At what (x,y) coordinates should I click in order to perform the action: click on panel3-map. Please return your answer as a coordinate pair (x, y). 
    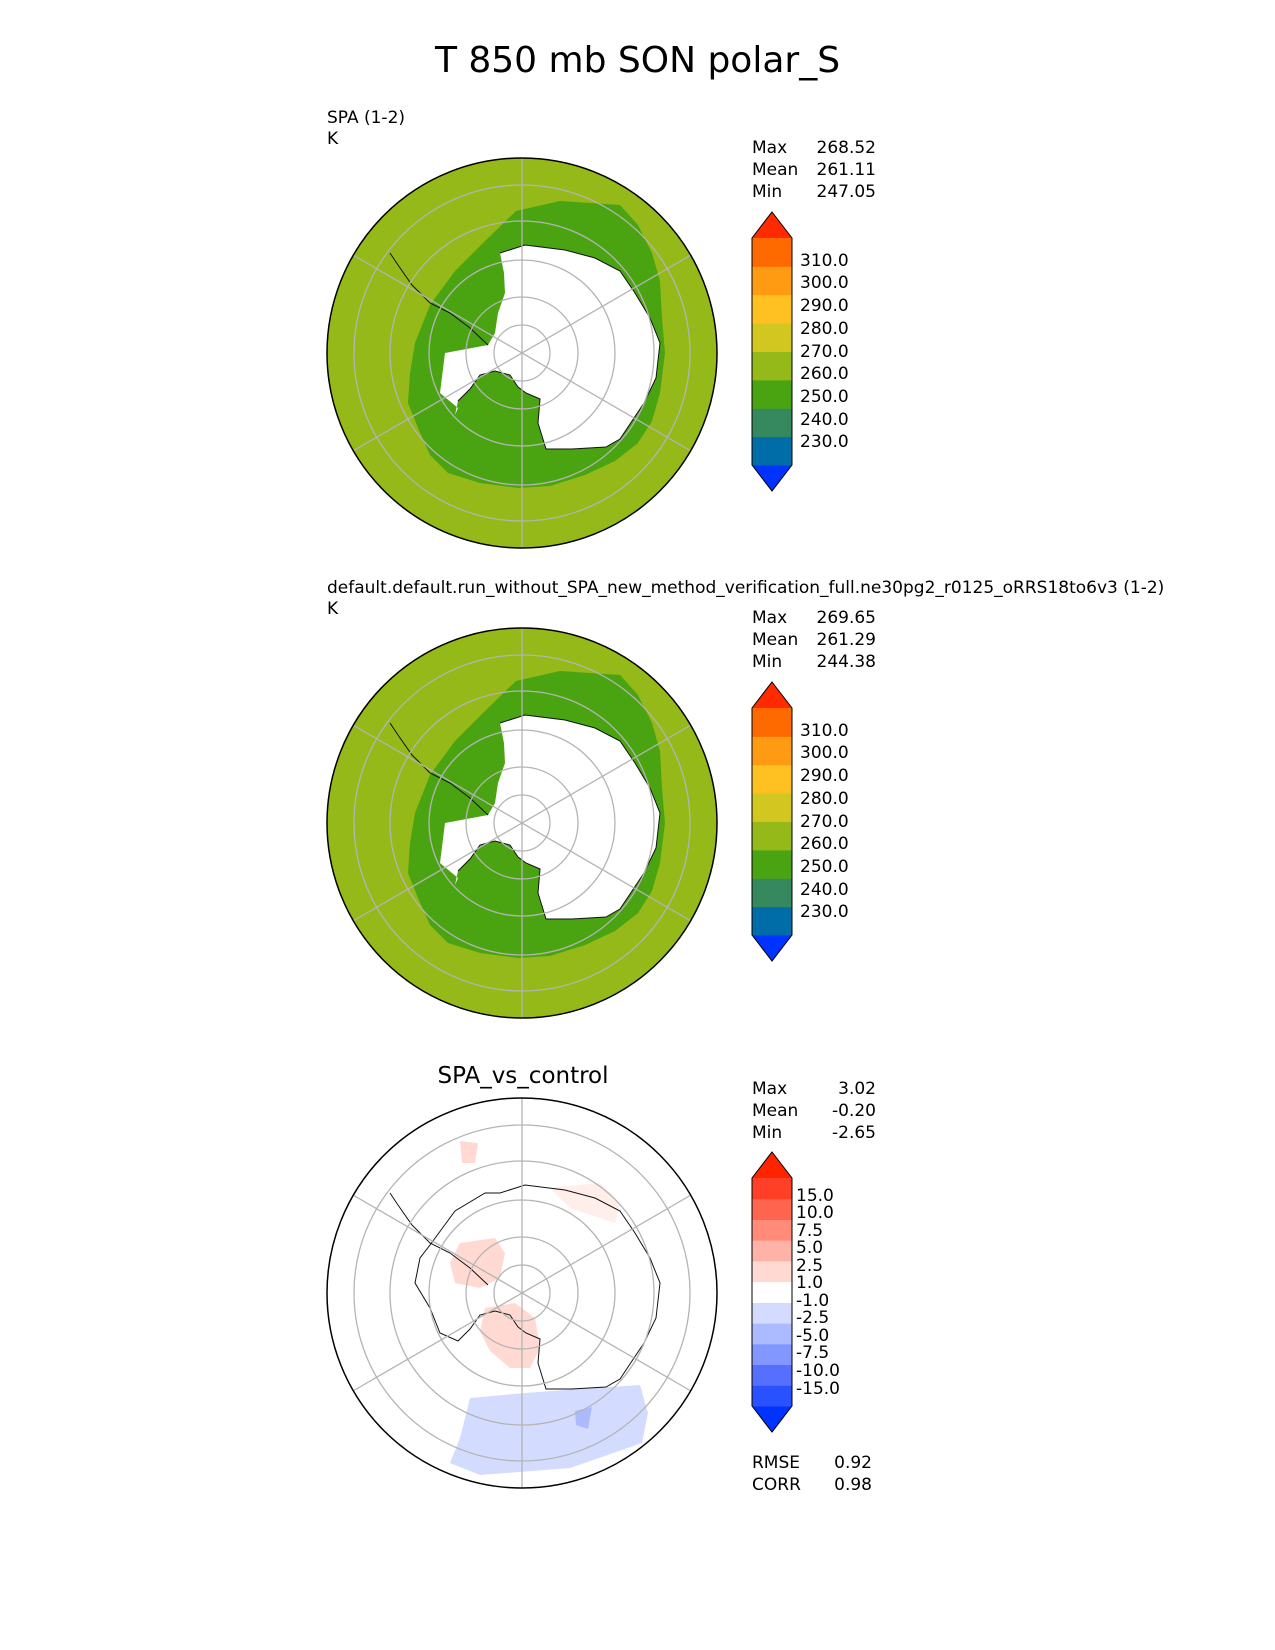
    Looking at the image, I should click on (522, 1293).